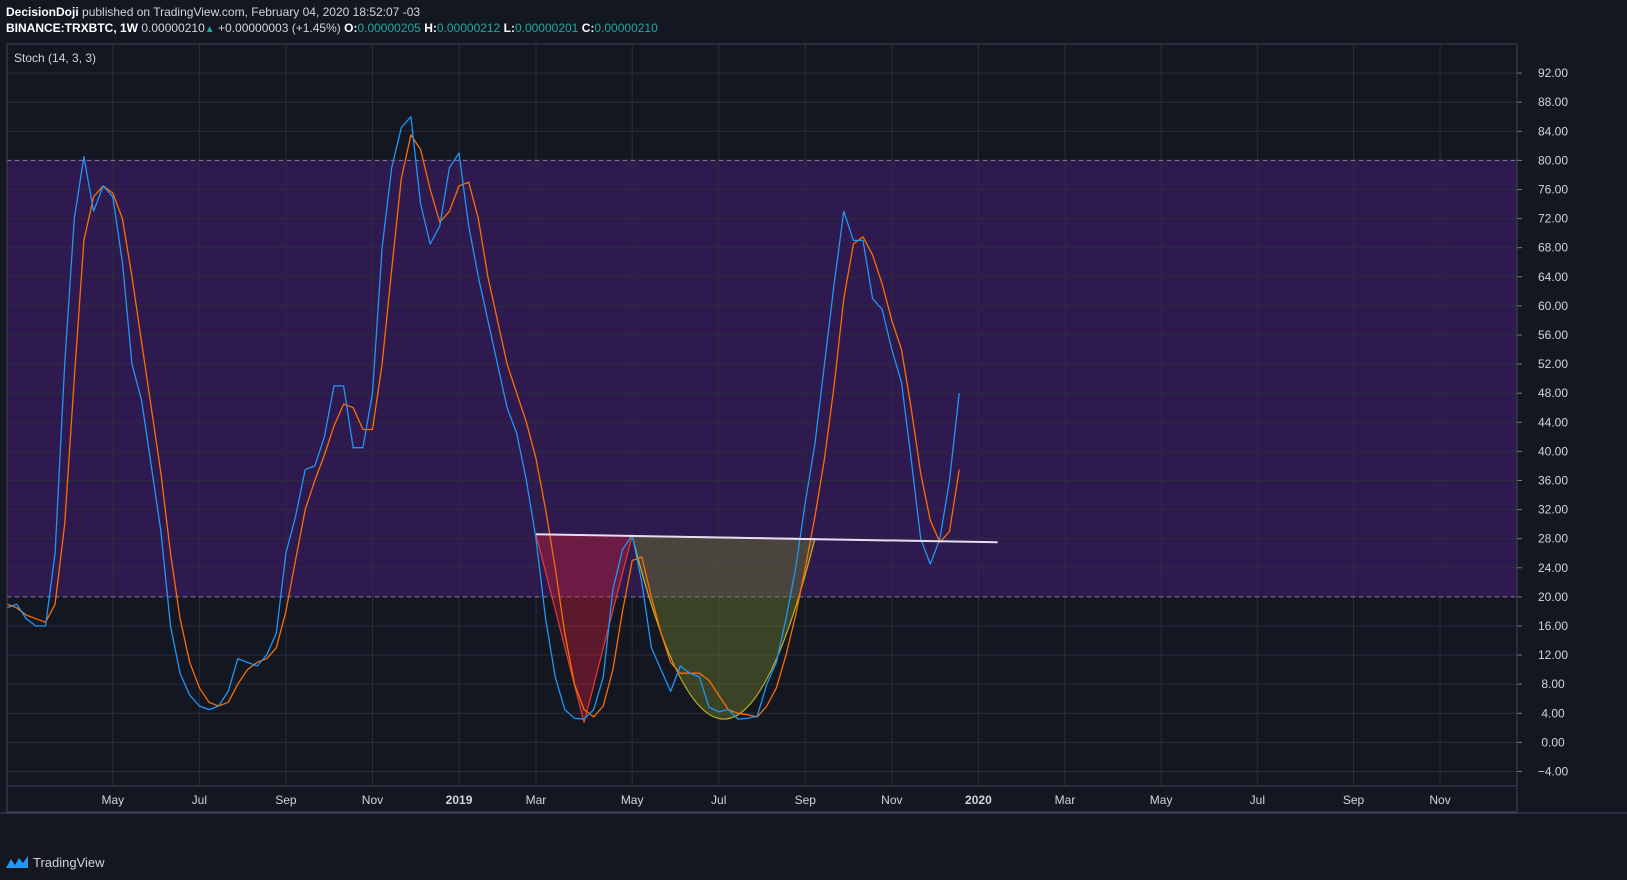  Describe the element at coordinates (1553, 306) in the screenshot. I see `y-tick-label: 60.00` at that location.